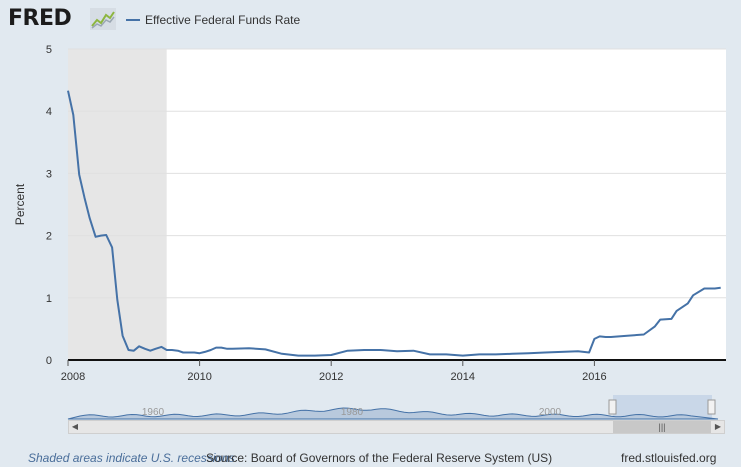 Image resolution: width=741 pixels, height=467 pixels. What do you see at coordinates (133, 20) in the screenshot?
I see `legend-swatch` at bounding box center [133, 20].